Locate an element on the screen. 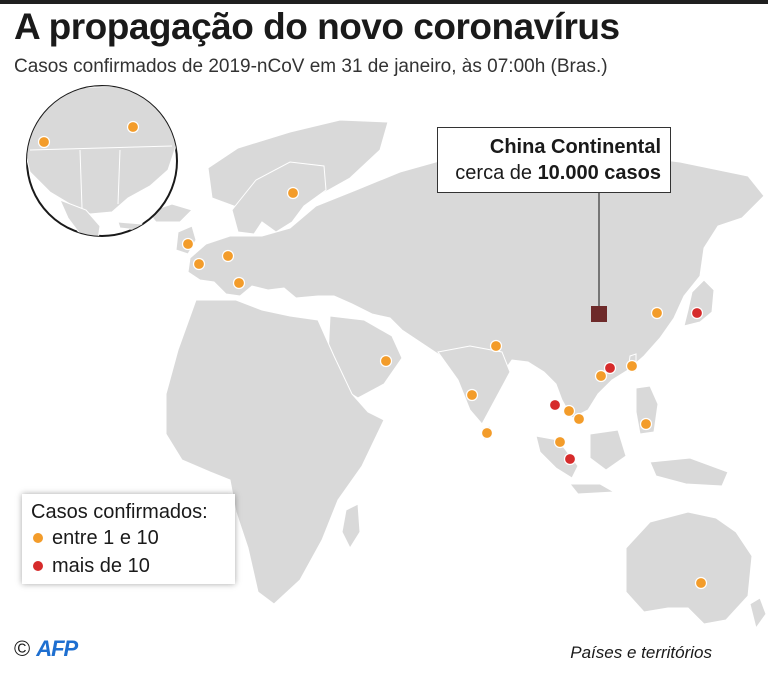  java is located at coordinates (592, 489).